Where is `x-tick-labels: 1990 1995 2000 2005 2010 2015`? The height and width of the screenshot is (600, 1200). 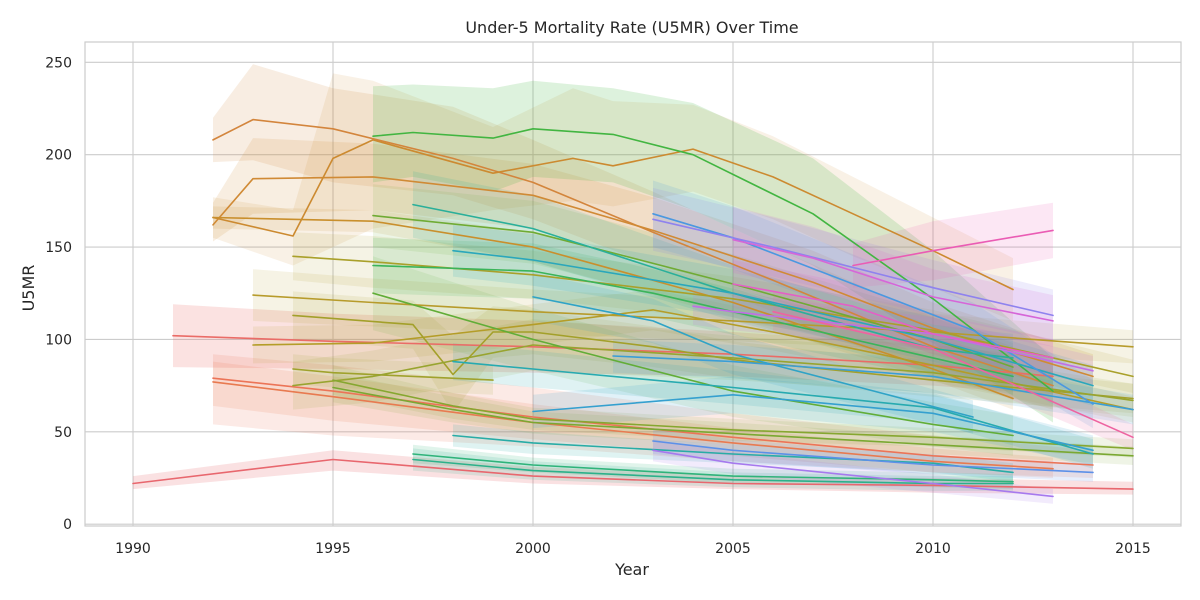
x-tick-labels: 1990 1995 2000 2005 2010 2015 is located at coordinates (633, 549).